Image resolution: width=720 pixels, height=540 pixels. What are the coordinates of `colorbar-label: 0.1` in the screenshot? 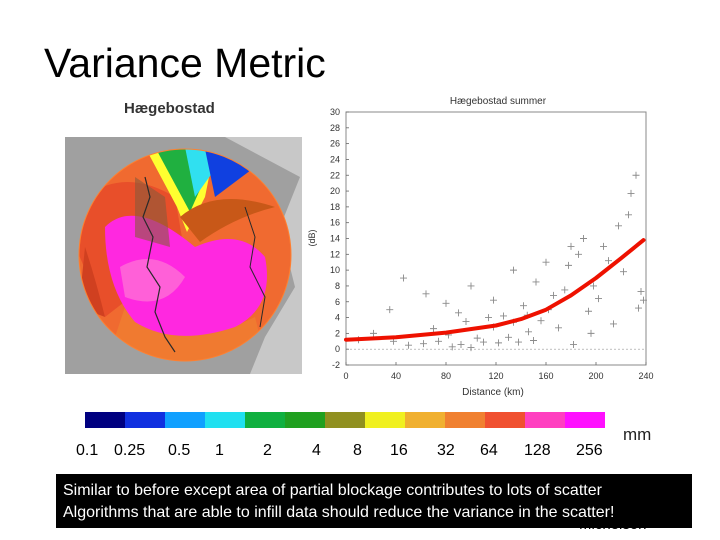 It's located at (87, 450).